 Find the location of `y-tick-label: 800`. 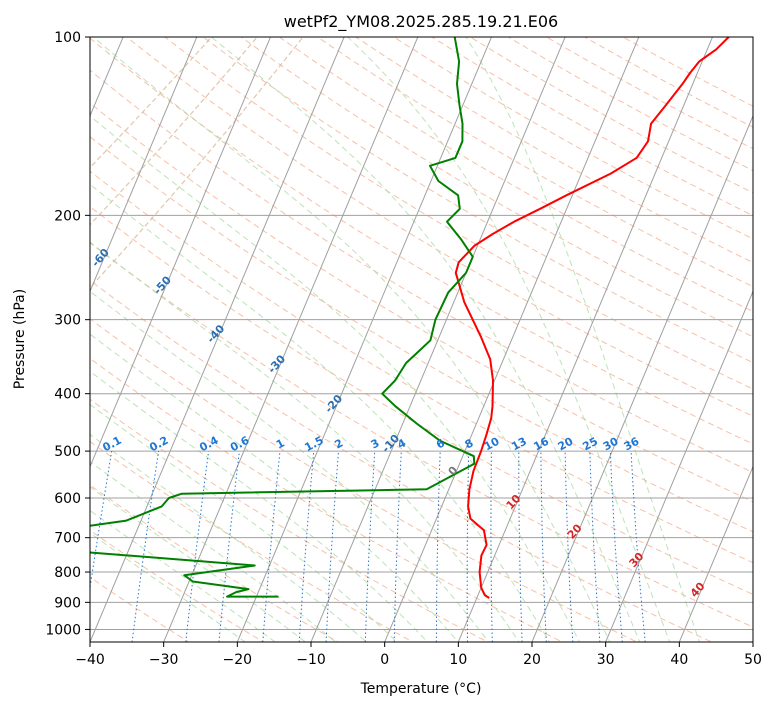

y-tick-label: 800 is located at coordinates (67, 573).